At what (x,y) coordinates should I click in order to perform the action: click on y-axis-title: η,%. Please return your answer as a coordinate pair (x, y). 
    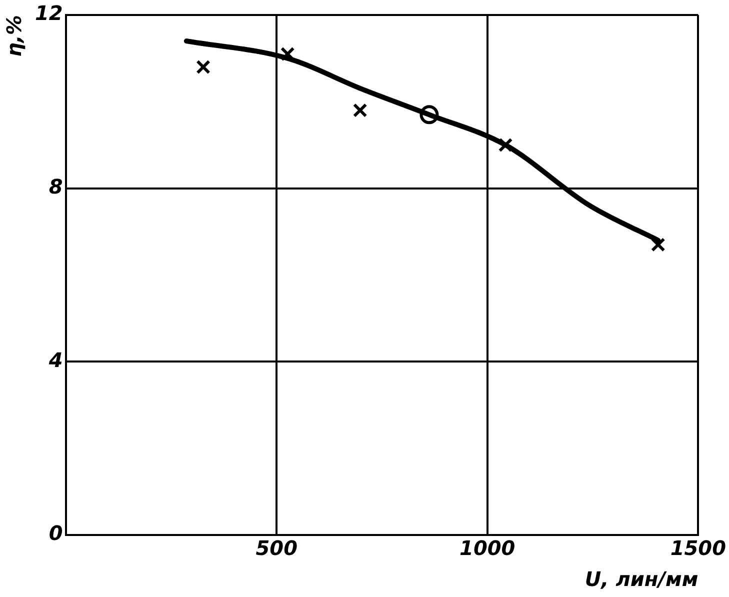
    Looking at the image, I should click on (14, 36).